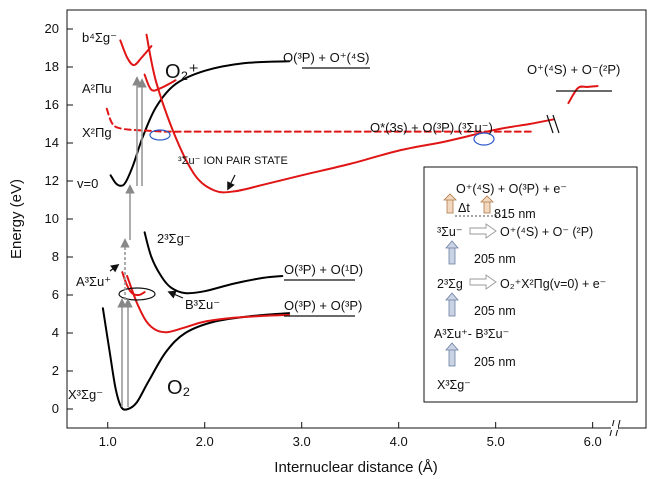 The image size is (652, 479). Describe the element at coordinates (108, 441) in the screenshot. I see `x-tick-label: 1.0` at that location.